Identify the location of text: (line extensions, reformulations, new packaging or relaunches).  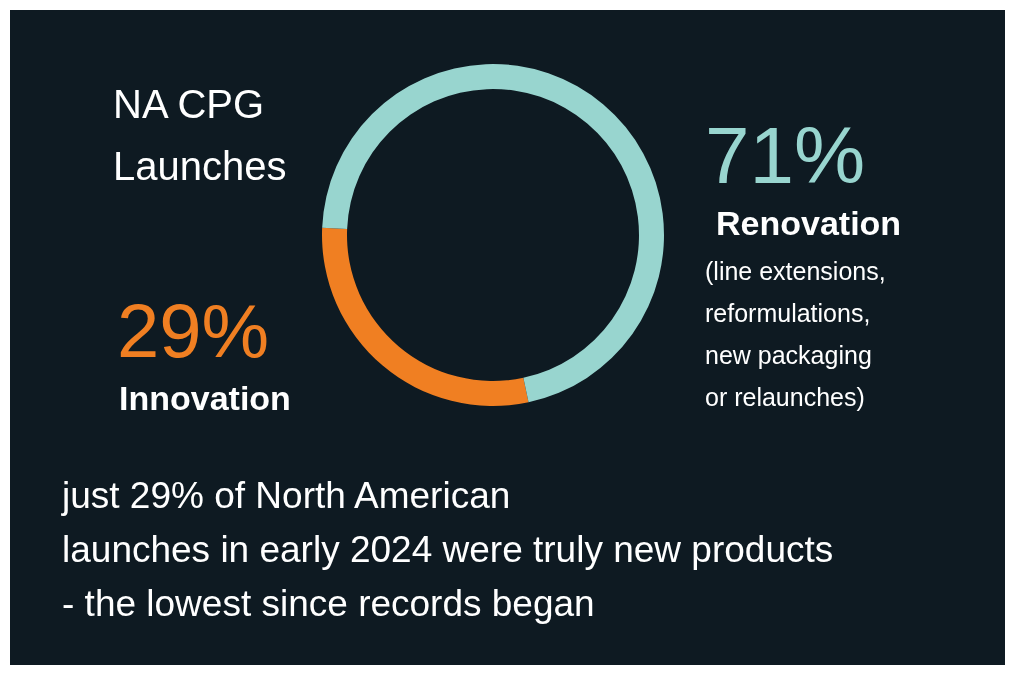
(795, 334).